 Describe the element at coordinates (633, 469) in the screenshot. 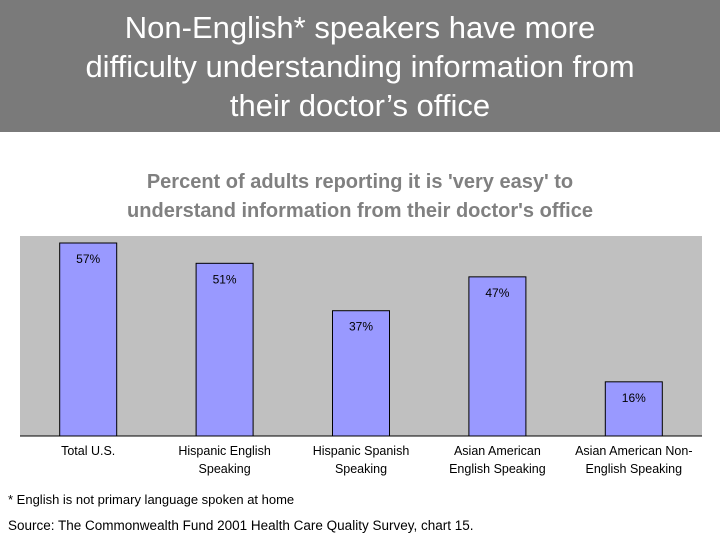

I see `category-label-5-line-2: English Speaking` at that location.